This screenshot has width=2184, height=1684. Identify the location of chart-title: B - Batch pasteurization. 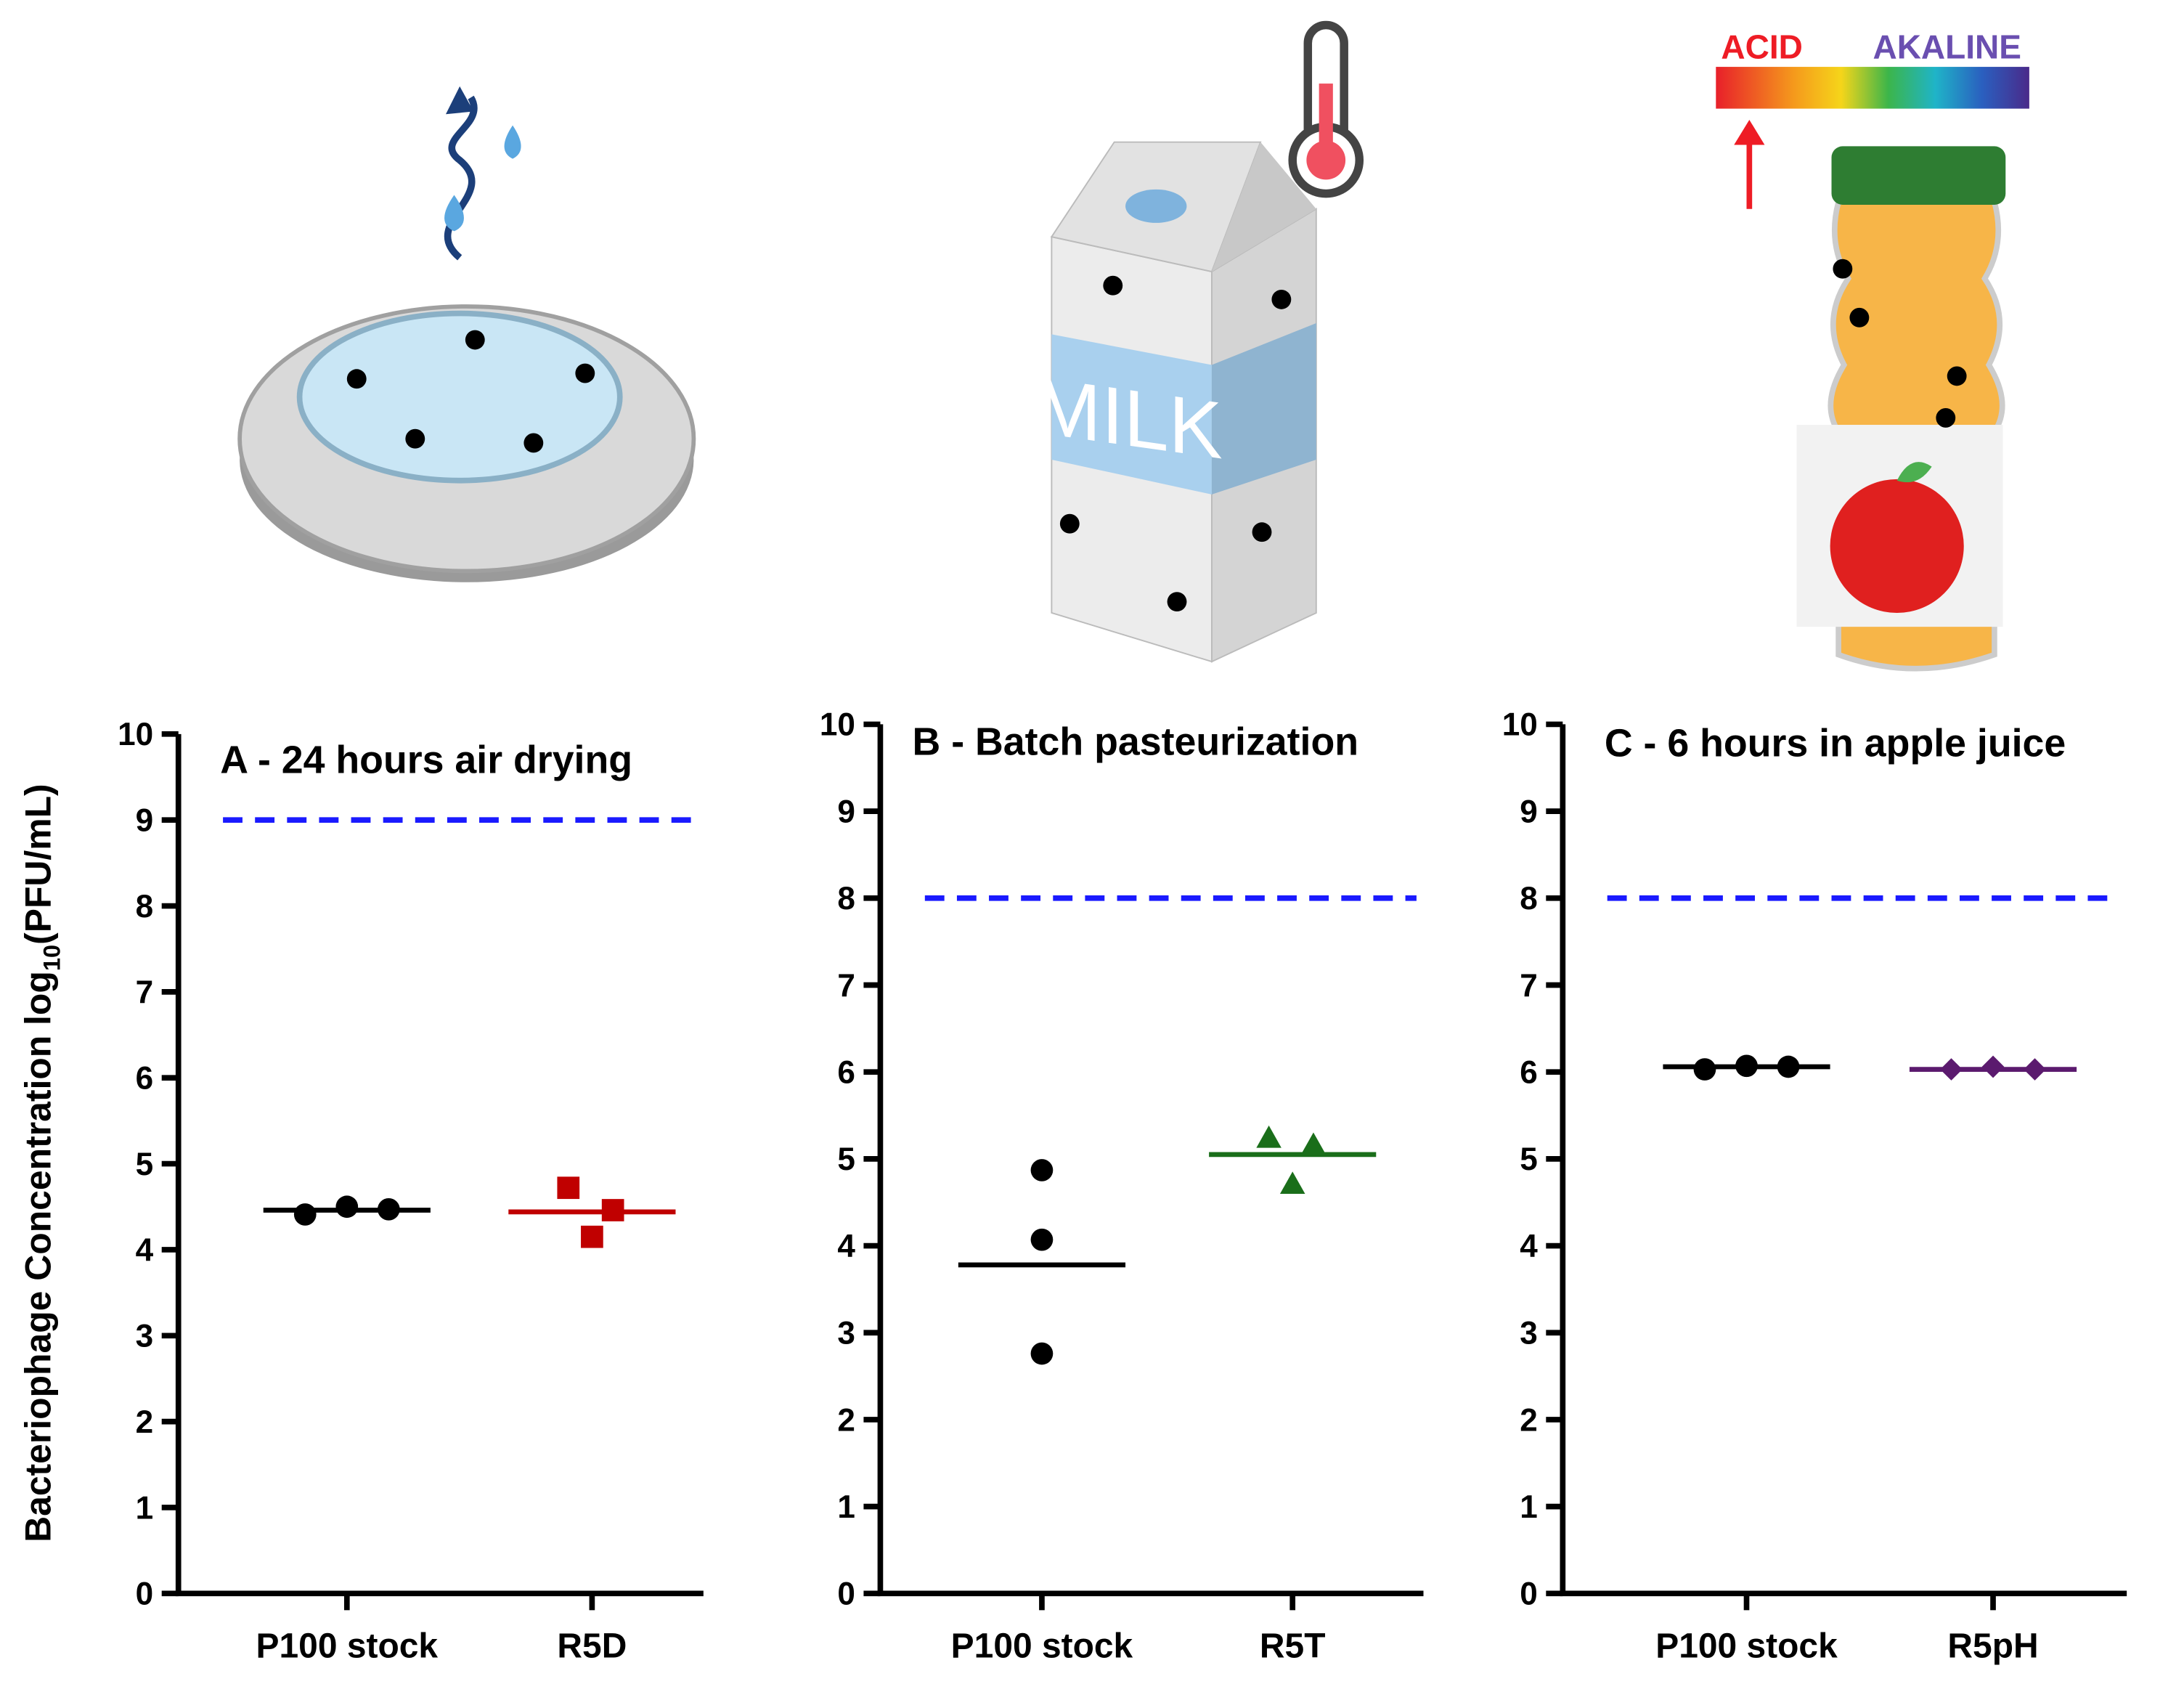
(1136, 742).